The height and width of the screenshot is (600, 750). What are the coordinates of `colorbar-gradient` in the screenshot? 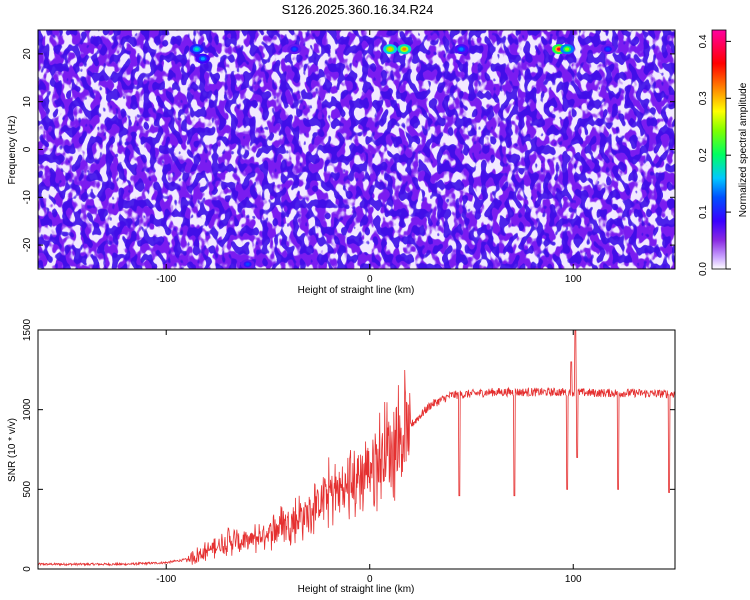 It's located at (719, 149).